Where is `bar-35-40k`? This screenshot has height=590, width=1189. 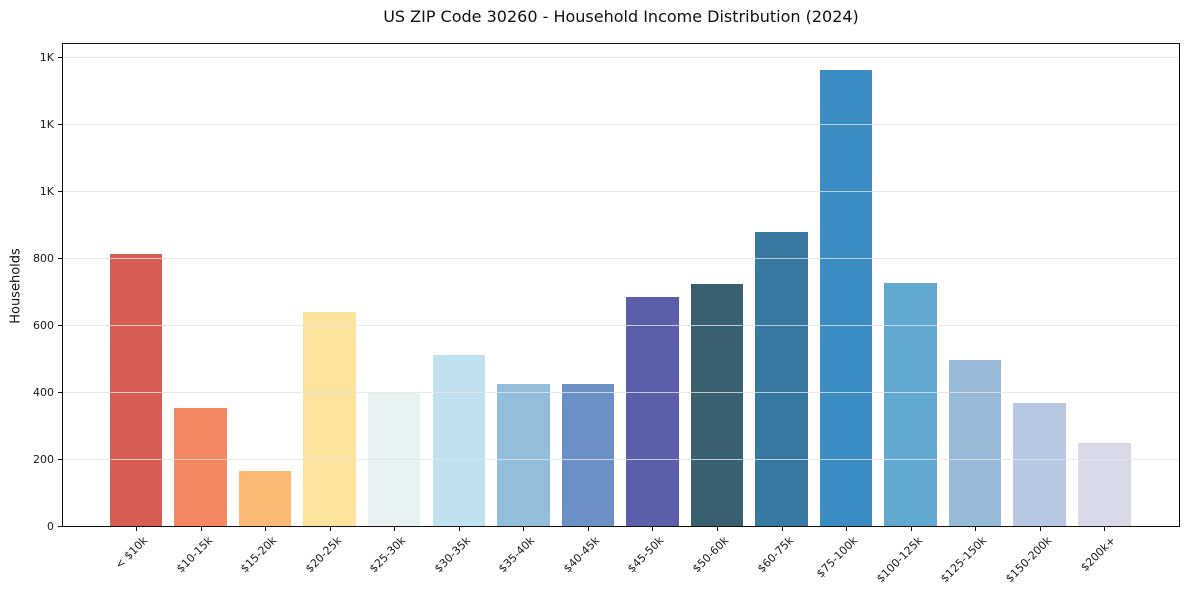 bar-35-40k is located at coordinates (523, 455).